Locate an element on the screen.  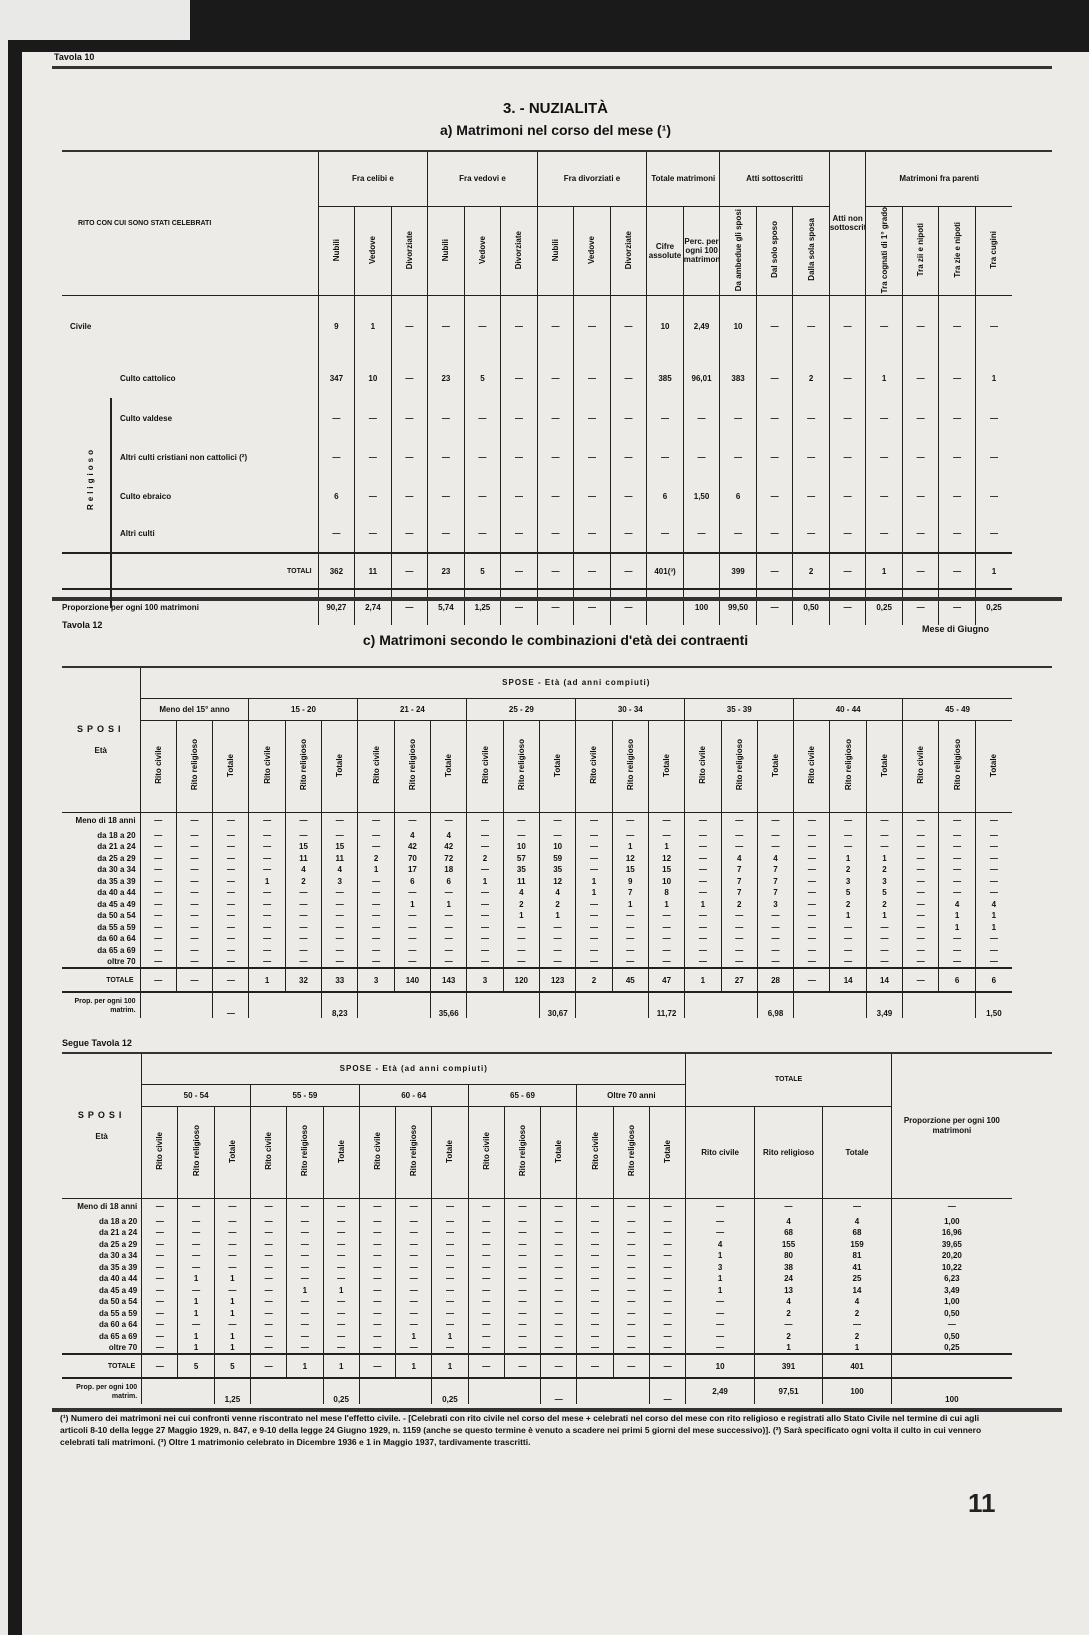
age-group-header: 25 - 29 is located at coordinates (521, 709).